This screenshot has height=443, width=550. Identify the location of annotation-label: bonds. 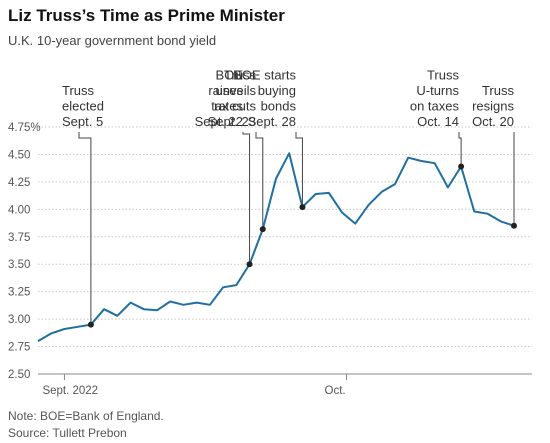
(279, 106).